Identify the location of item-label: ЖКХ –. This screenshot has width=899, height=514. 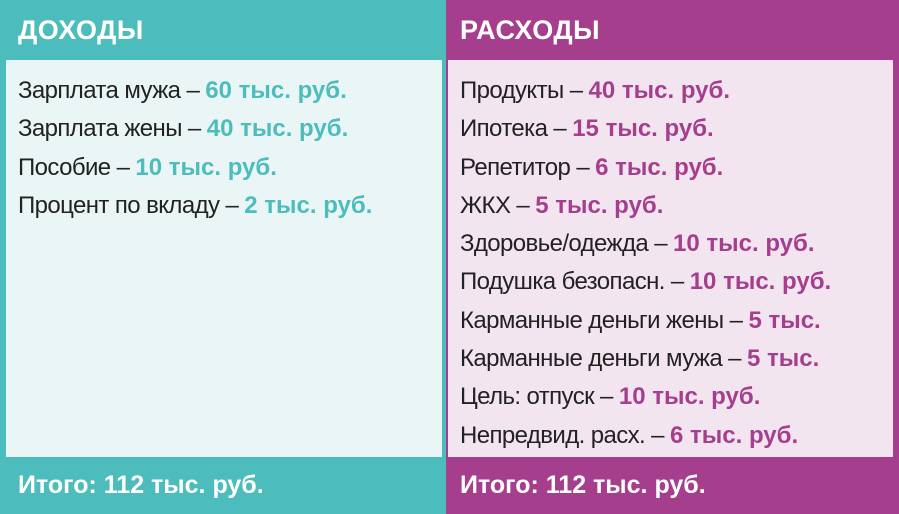
(498, 205).